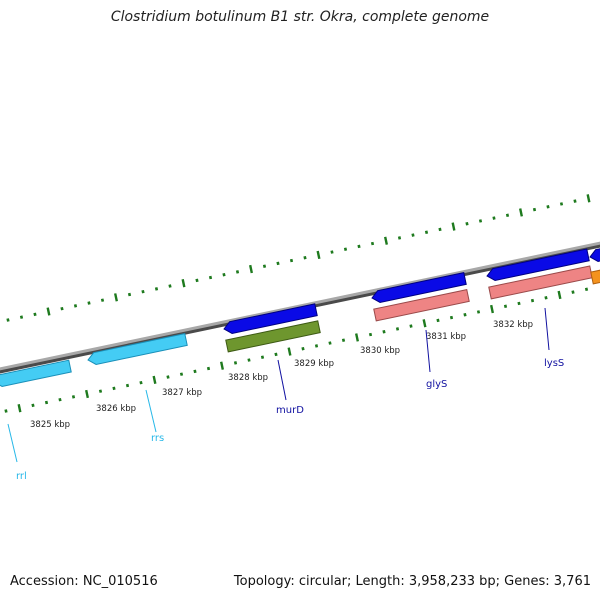  Describe the element at coordinates (314, 364) in the screenshot. I see `ruler-label: 3829 kbp` at that location.